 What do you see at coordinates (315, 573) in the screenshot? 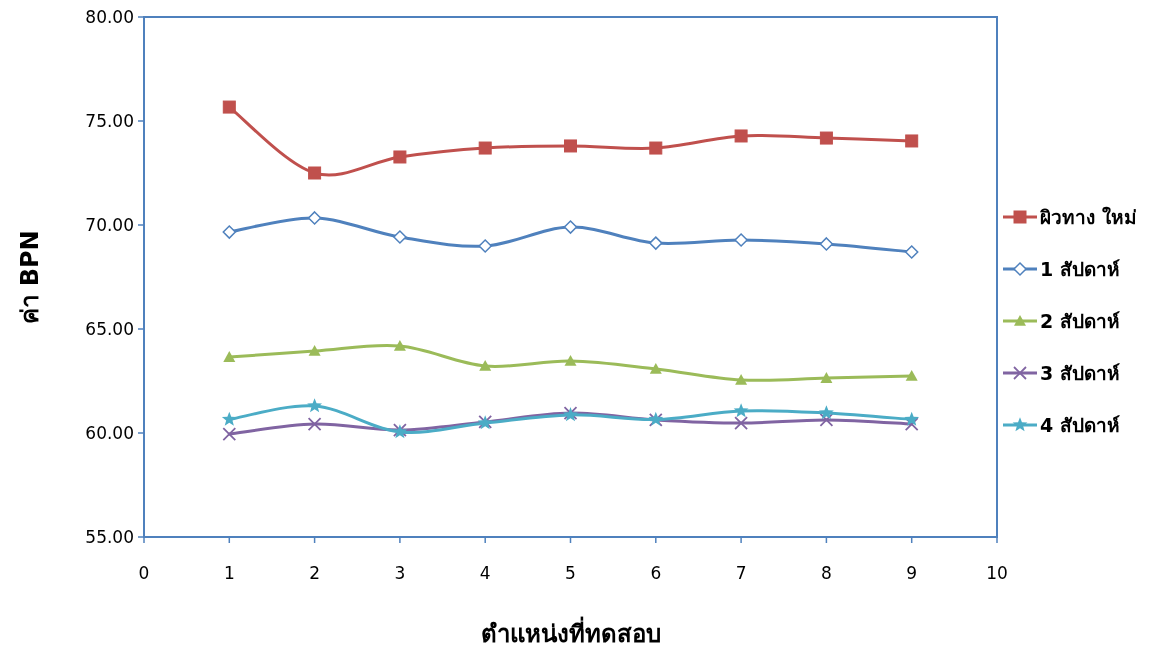
I see `x-tick-label: 2` at bounding box center [315, 573].